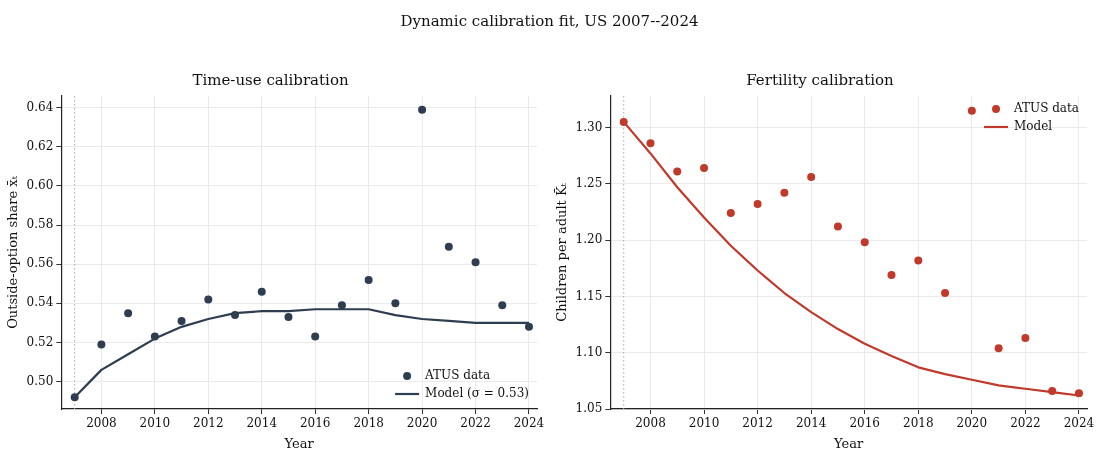 The height and width of the screenshot is (454, 1099). I want to click on y-tick-label: 0.62, so click(40, 145).